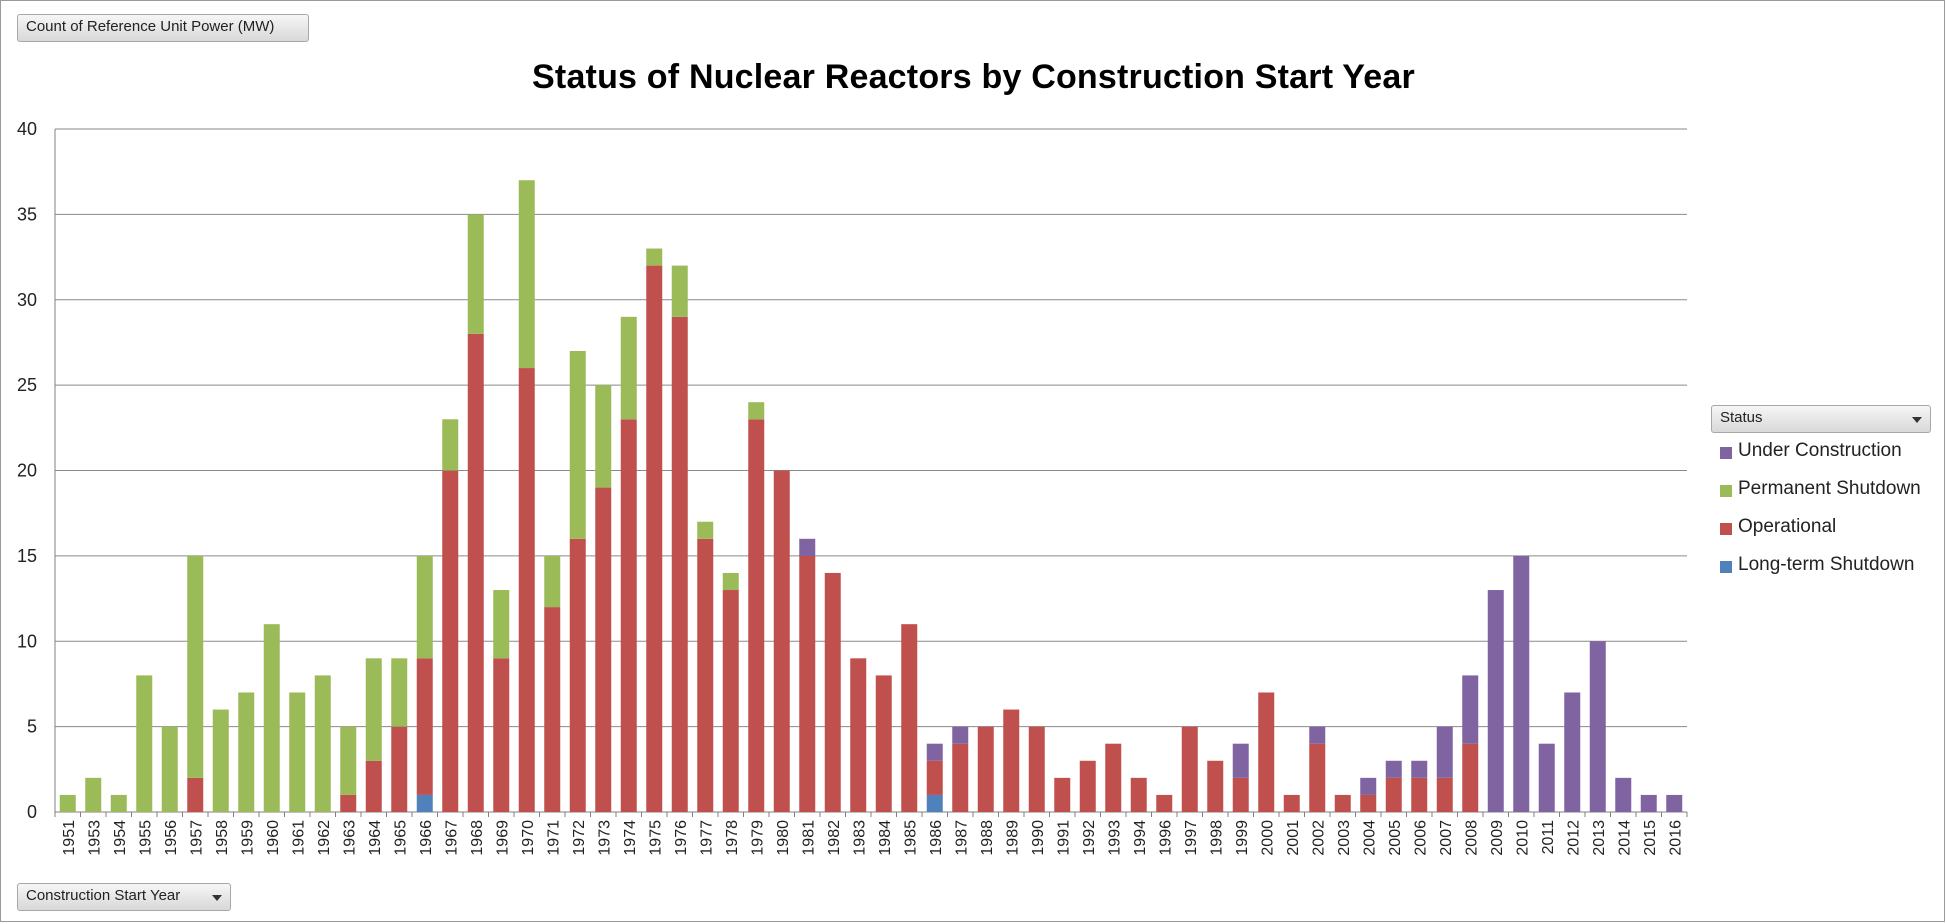 This screenshot has height=924, width=1947. Describe the element at coordinates (1624, 838) in the screenshot. I see `x-tick-label: 2014` at that location.